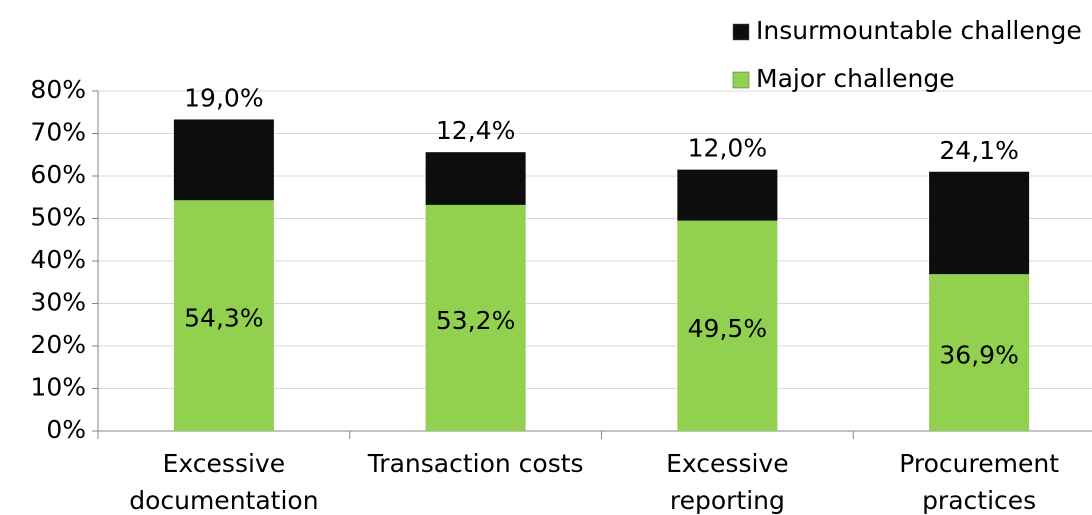 The image size is (1092, 515). I want to click on x-tick-label-line: documentation, so click(223, 500).